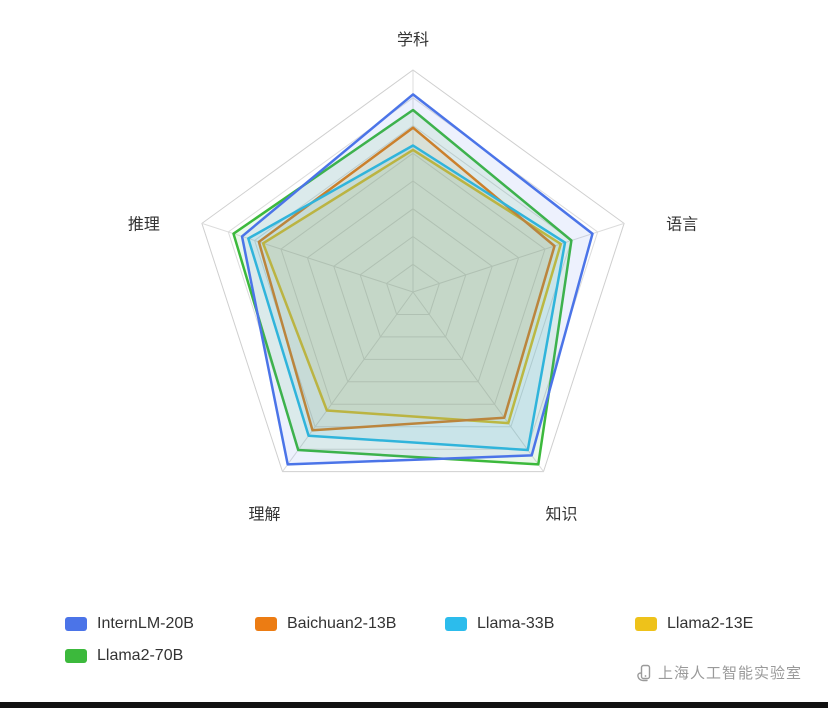  What do you see at coordinates (145, 623) in the screenshot?
I see `legend-label: InternLM-20B` at bounding box center [145, 623].